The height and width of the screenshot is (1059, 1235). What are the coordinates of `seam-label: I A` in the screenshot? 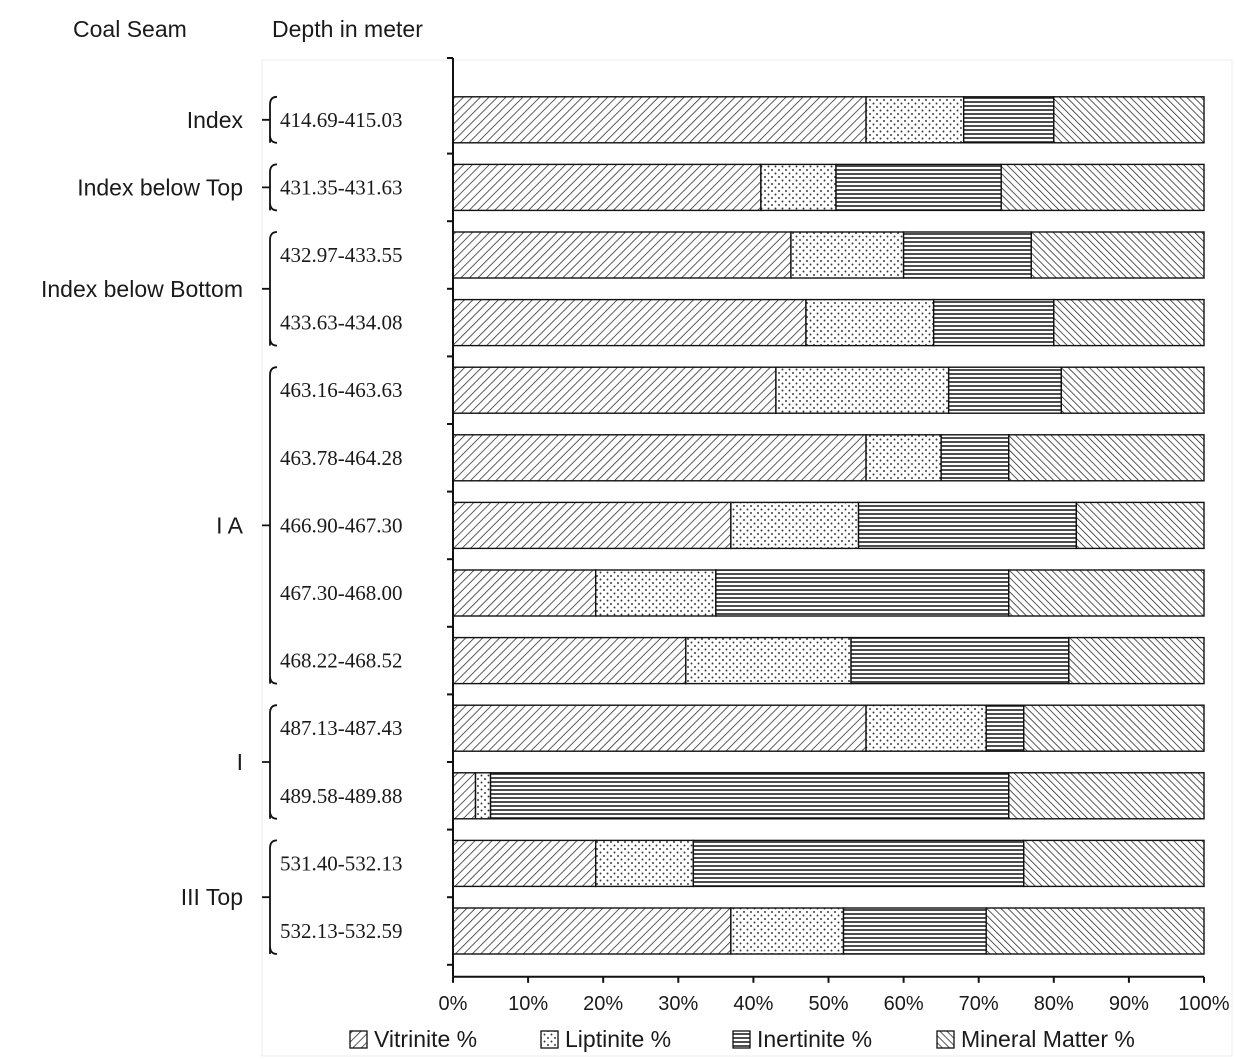 It's located at (230, 525).